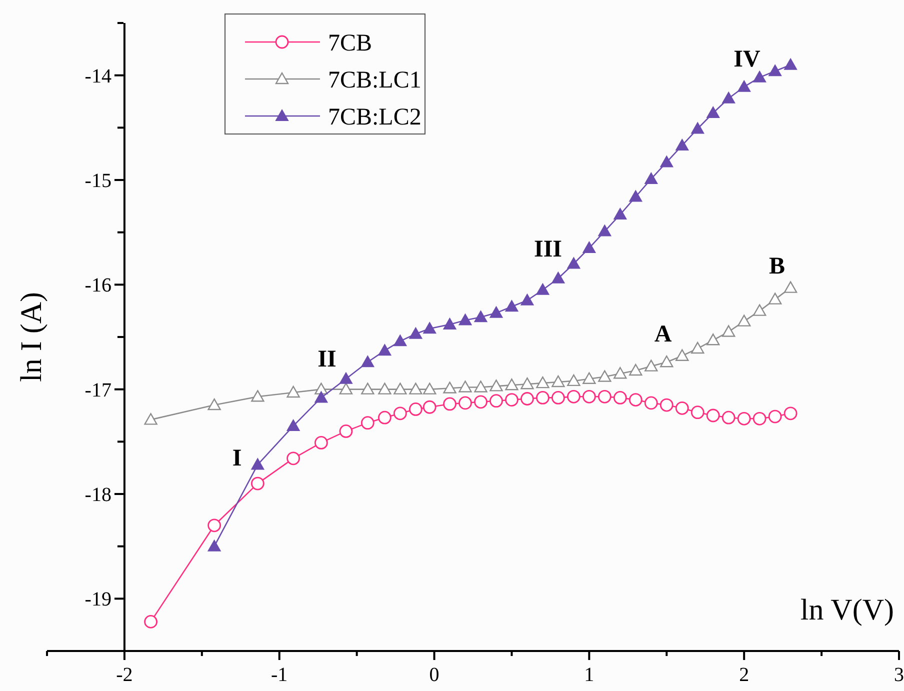 The height and width of the screenshot is (691, 904). I want to click on annotation: II, so click(327, 359).